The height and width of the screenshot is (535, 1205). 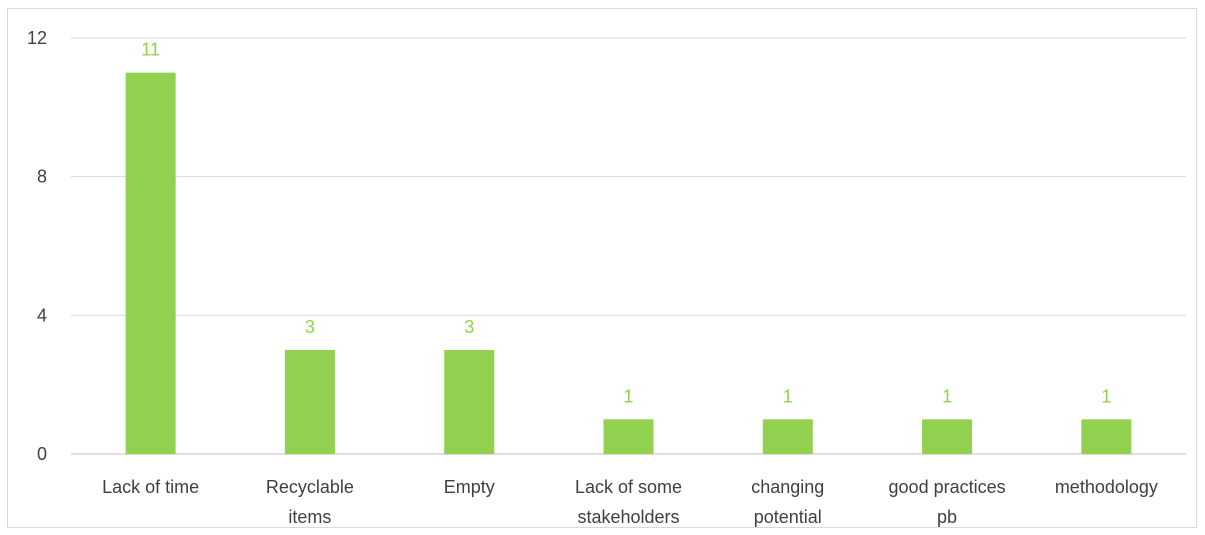 I want to click on x-category-label: Lack of time, so click(x=150, y=487).